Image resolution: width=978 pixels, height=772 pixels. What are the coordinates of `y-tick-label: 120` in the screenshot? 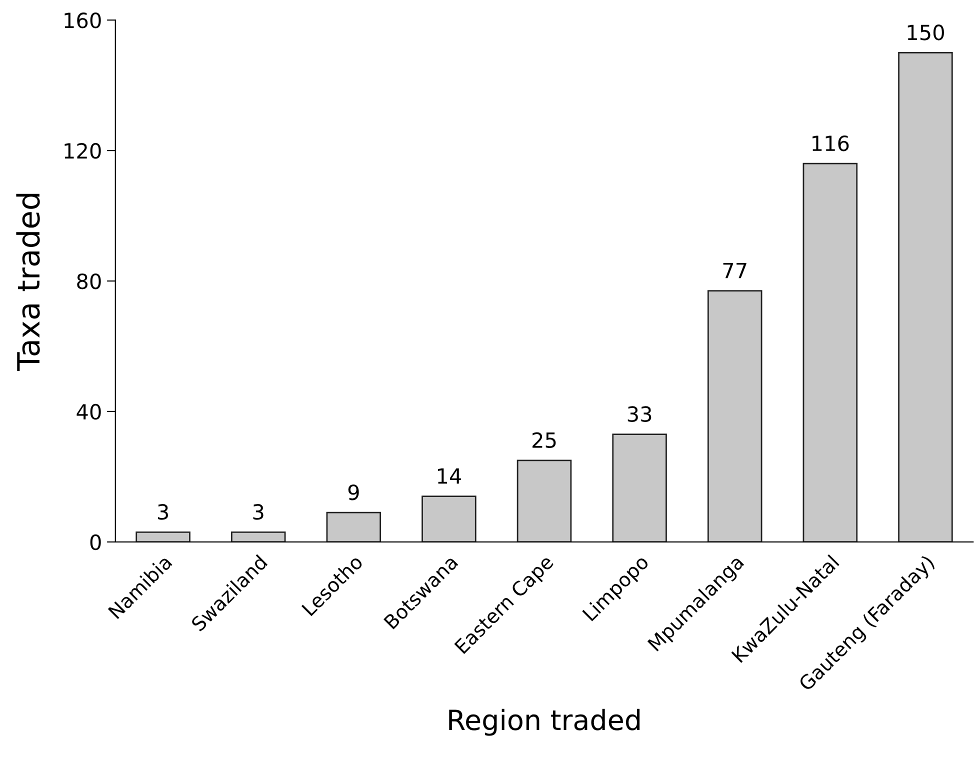 It's located at (82, 150).